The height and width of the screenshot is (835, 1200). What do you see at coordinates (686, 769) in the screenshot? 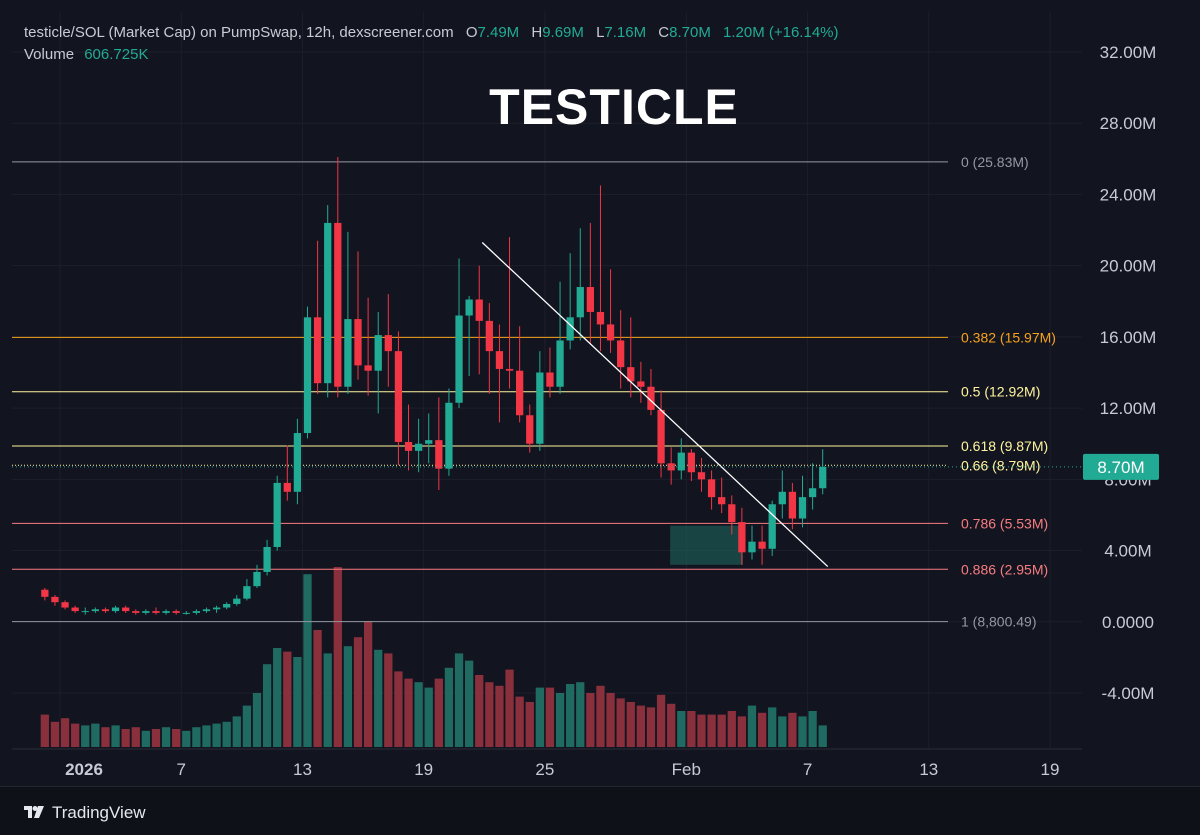
I see `x-tick-label: Feb` at bounding box center [686, 769].